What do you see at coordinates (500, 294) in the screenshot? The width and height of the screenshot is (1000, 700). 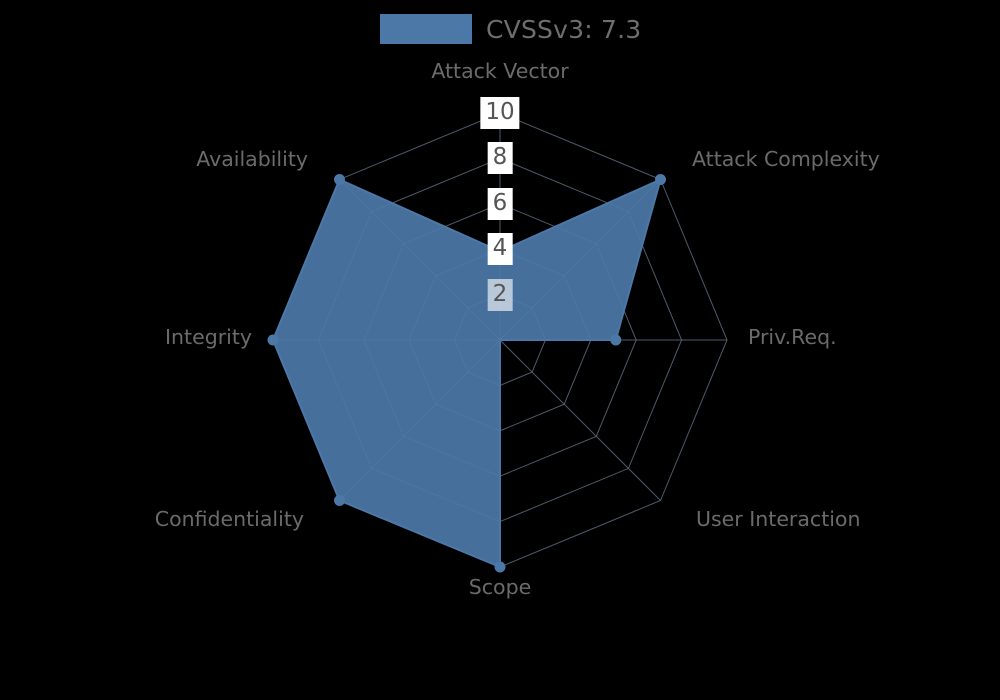 I see `radial-tick-label-2: 2` at bounding box center [500, 294].